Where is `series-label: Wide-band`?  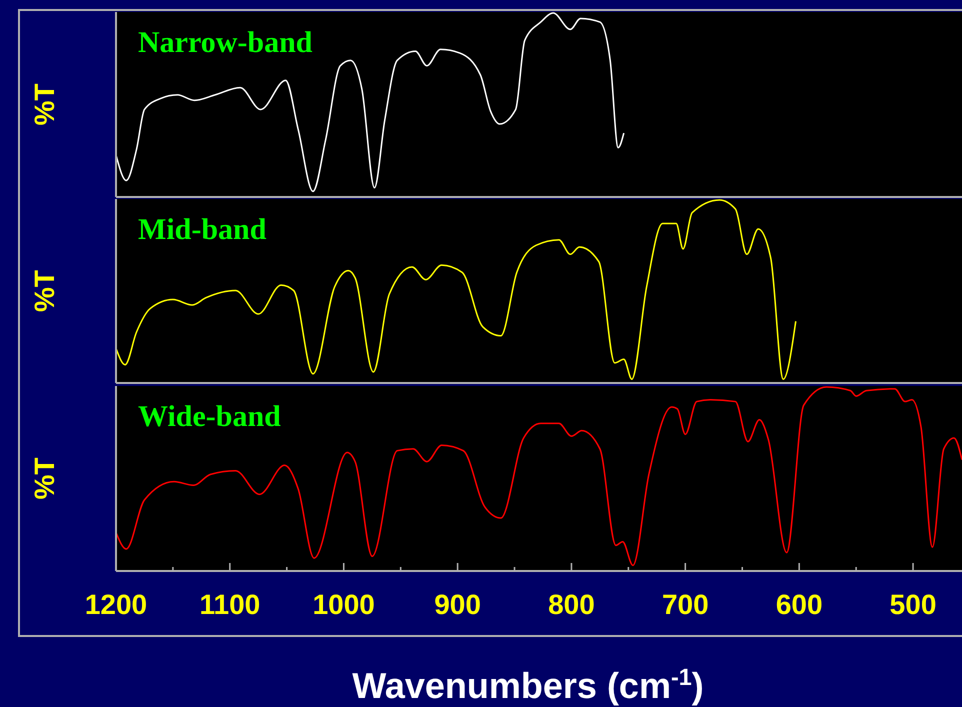
series-label: Wide-band is located at coordinates (210, 416).